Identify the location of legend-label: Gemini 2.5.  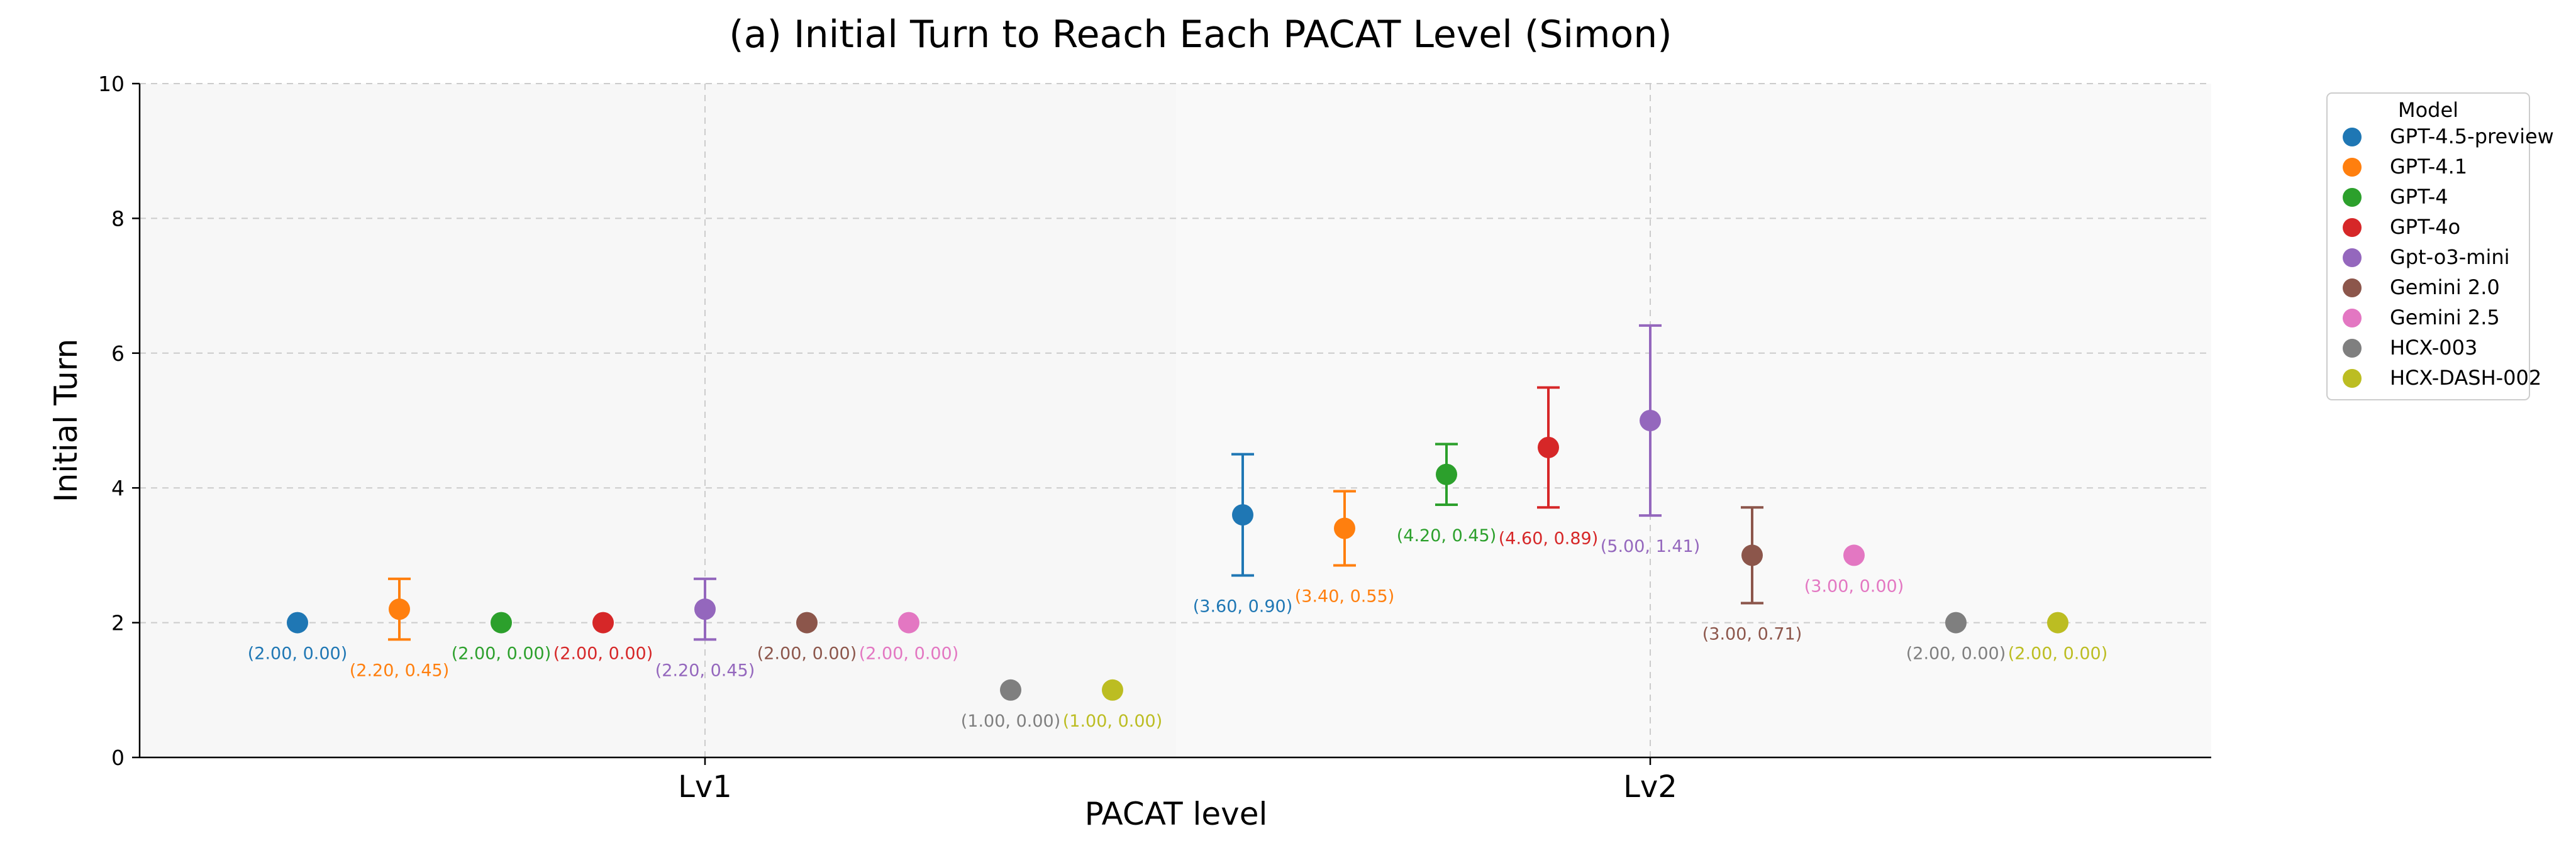
(2445, 317).